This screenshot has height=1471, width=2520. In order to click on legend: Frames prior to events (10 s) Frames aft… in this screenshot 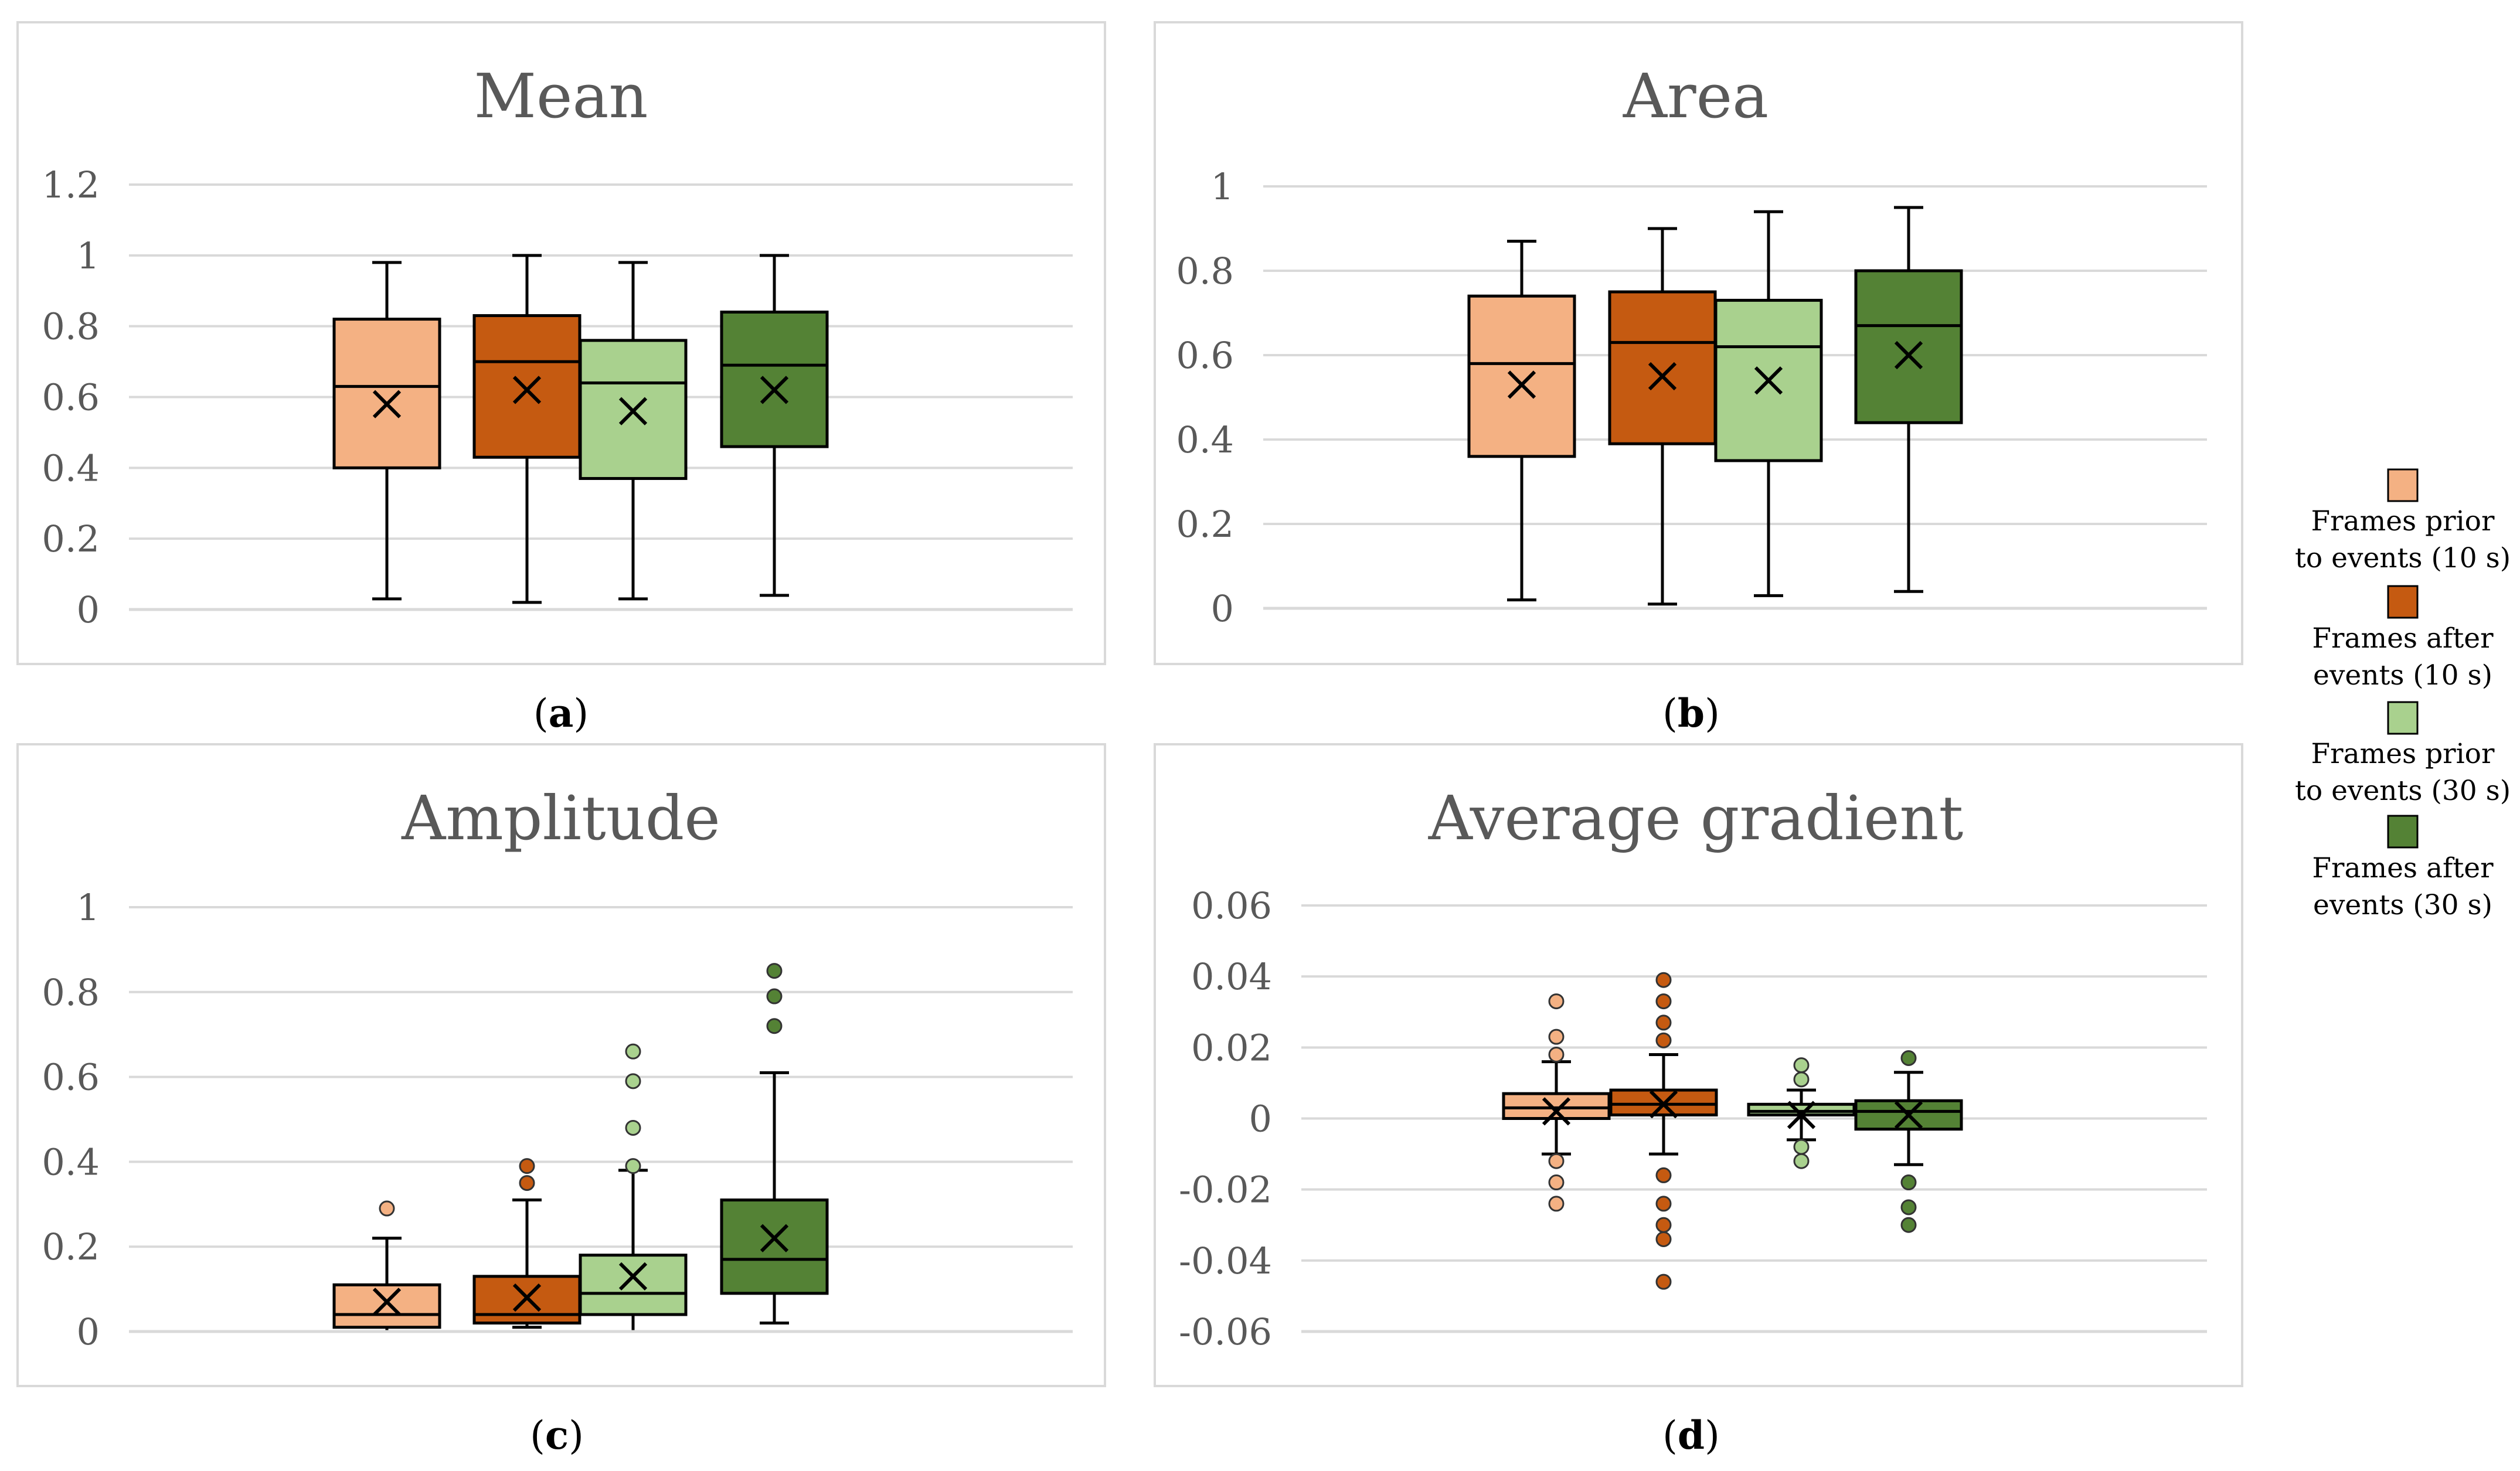, I will do `click(2403, 694)`.